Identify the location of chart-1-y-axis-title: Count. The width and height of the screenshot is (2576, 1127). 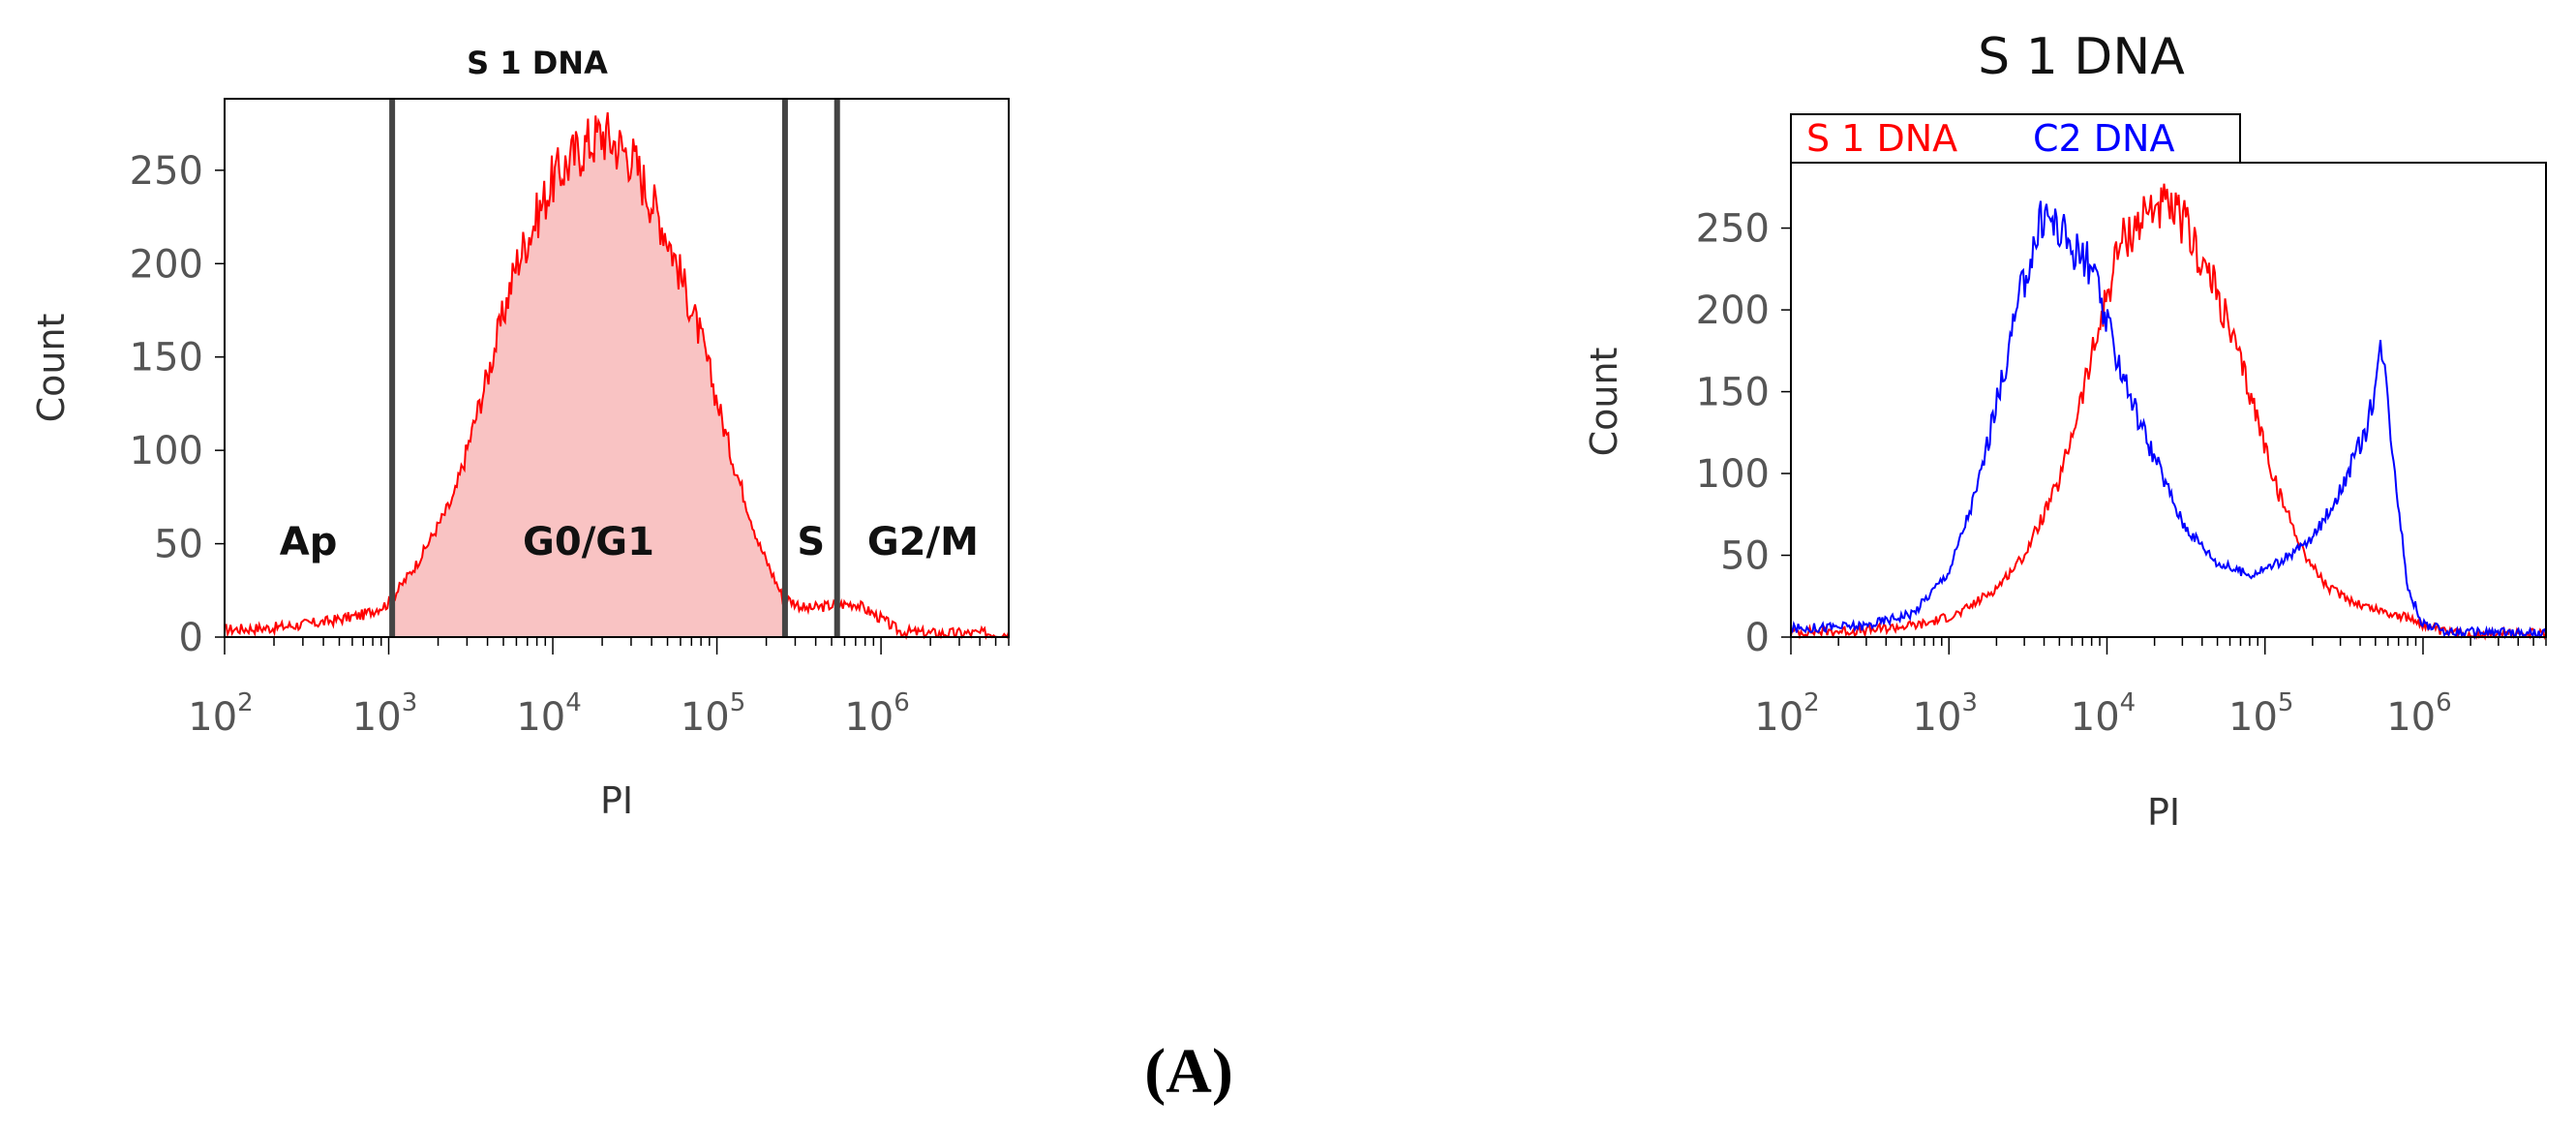
(51, 368).